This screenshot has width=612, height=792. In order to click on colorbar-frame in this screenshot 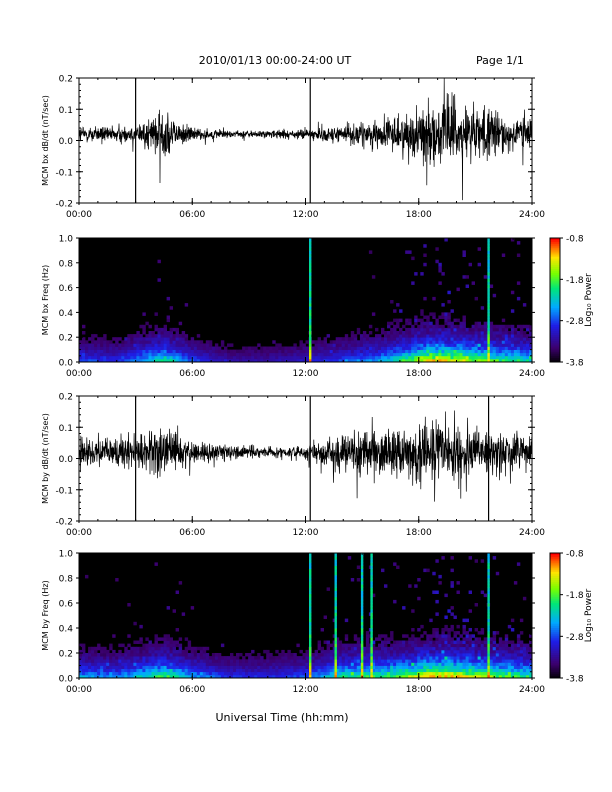, I will do `click(555, 615)`.